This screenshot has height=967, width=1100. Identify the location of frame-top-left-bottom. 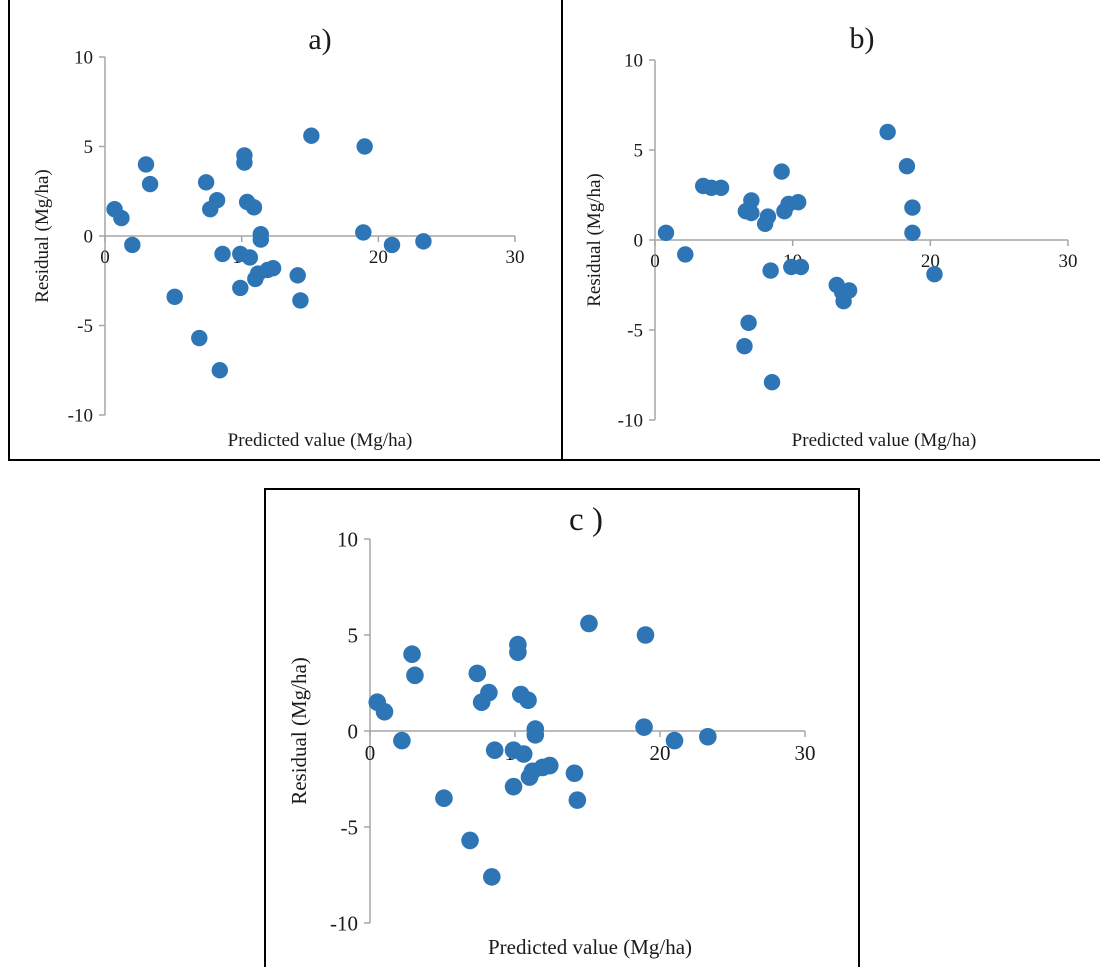
(554, 460).